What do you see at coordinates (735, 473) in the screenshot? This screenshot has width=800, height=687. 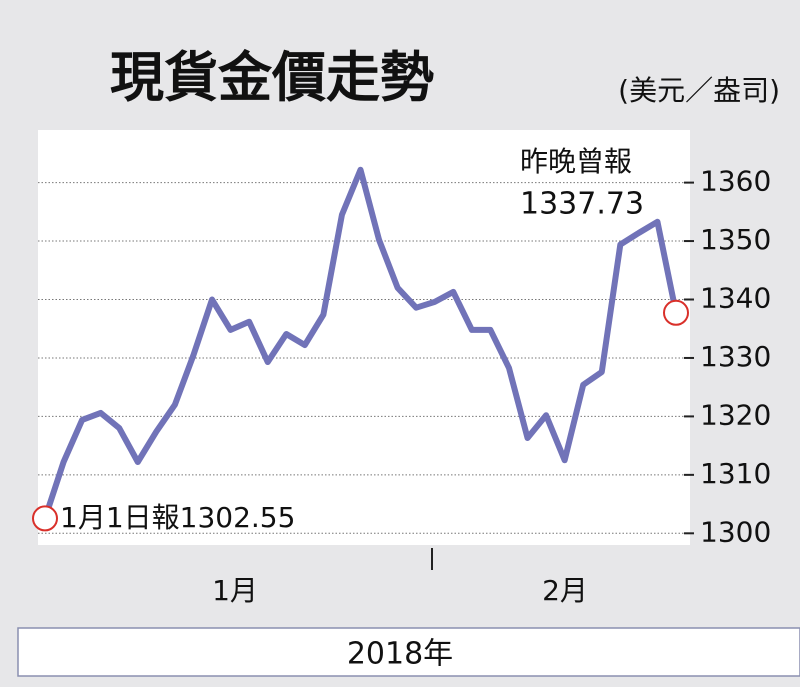 I see `y-tick-label: 1310` at bounding box center [735, 473].